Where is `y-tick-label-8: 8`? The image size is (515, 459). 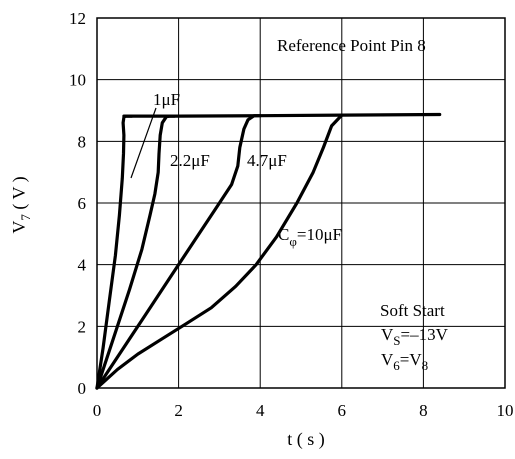 y-tick-label-8: 8 is located at coordinates (82, 141).